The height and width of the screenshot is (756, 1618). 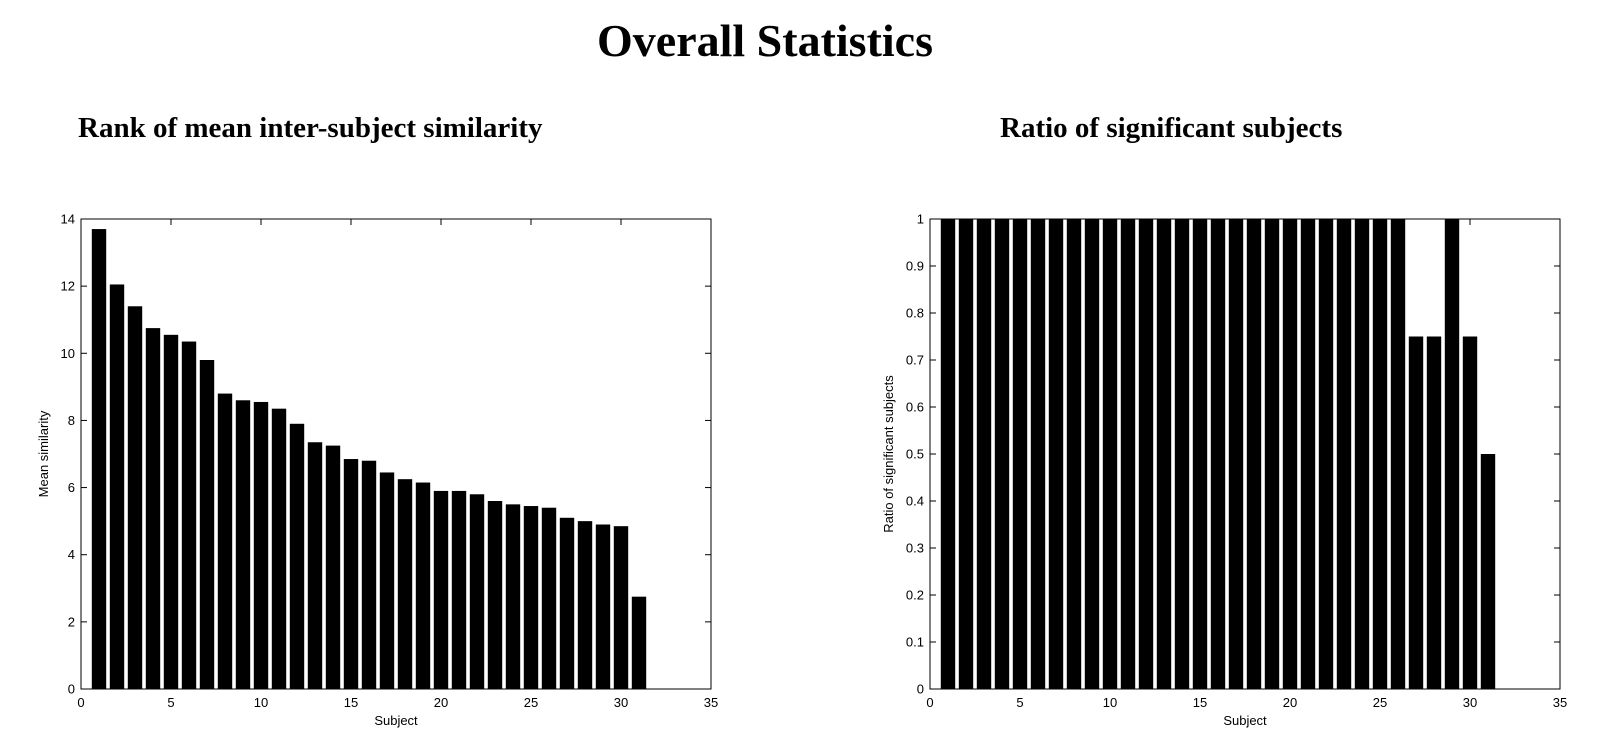 I want to click on y-tick-label: 14, so click(x=68, y=219).